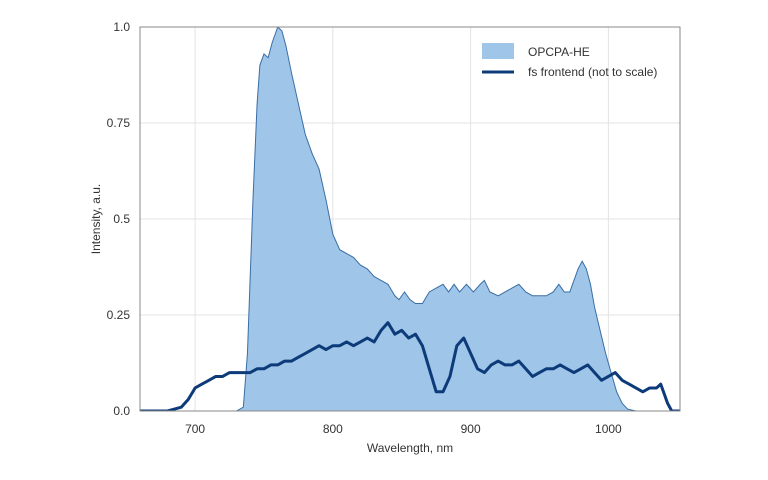 The width and height of the screenshot is (768, 480). What do you see at coordinates (608, 429) in the screenshot?
I see `x-tick-label: 1000` at bounding box center [608, 429].